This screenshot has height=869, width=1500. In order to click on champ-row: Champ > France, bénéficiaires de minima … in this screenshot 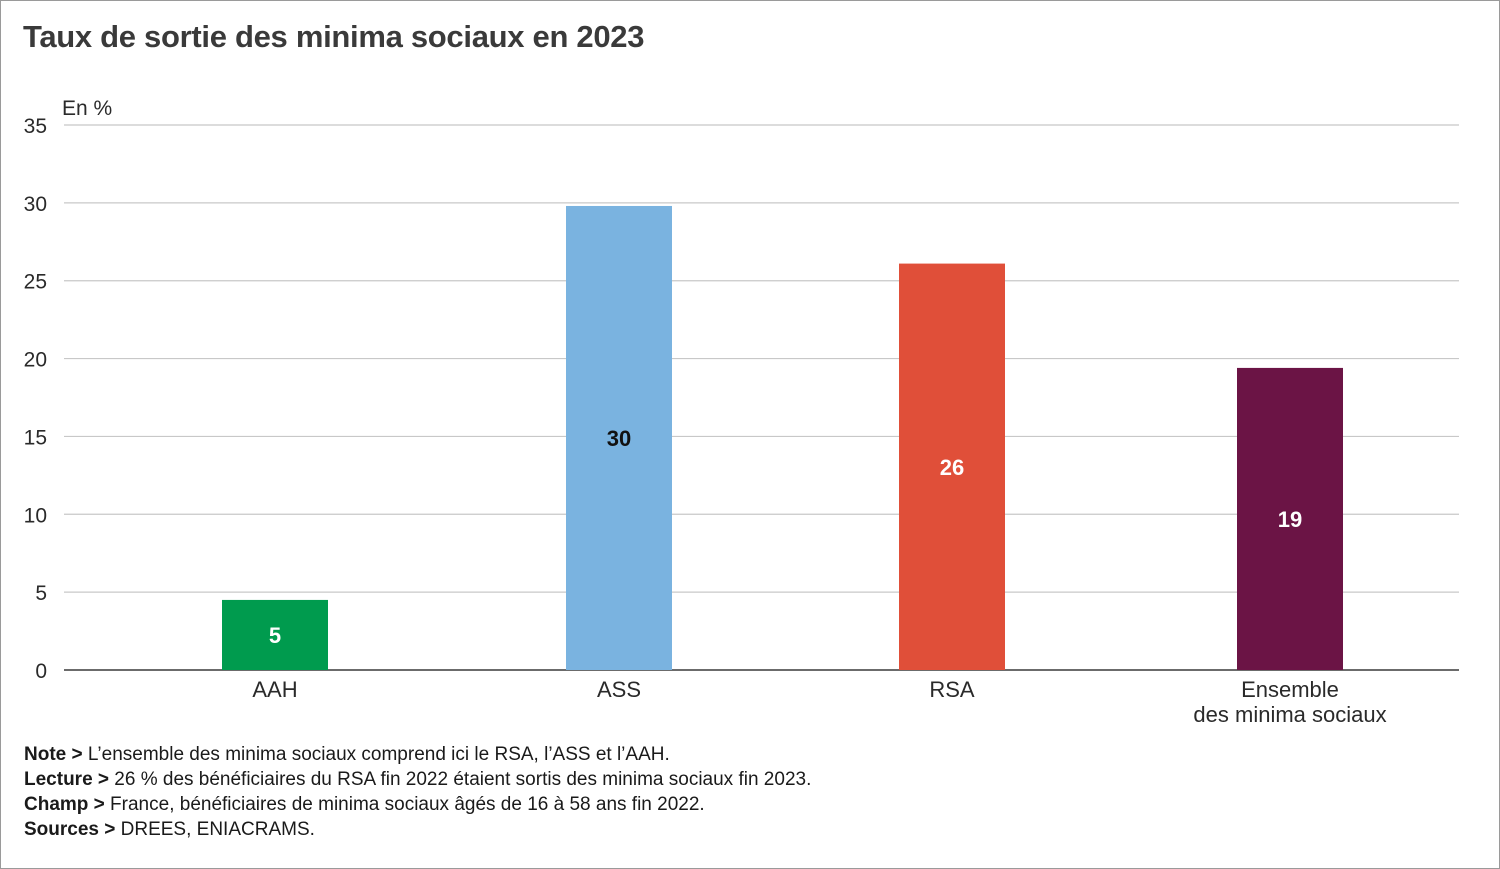, I will do `click(417, 804)`.